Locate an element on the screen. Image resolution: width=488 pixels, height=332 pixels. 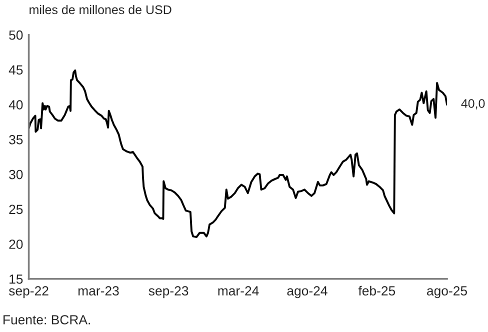
x-tick-label: mar-24 is located at coordinates (238, 291).